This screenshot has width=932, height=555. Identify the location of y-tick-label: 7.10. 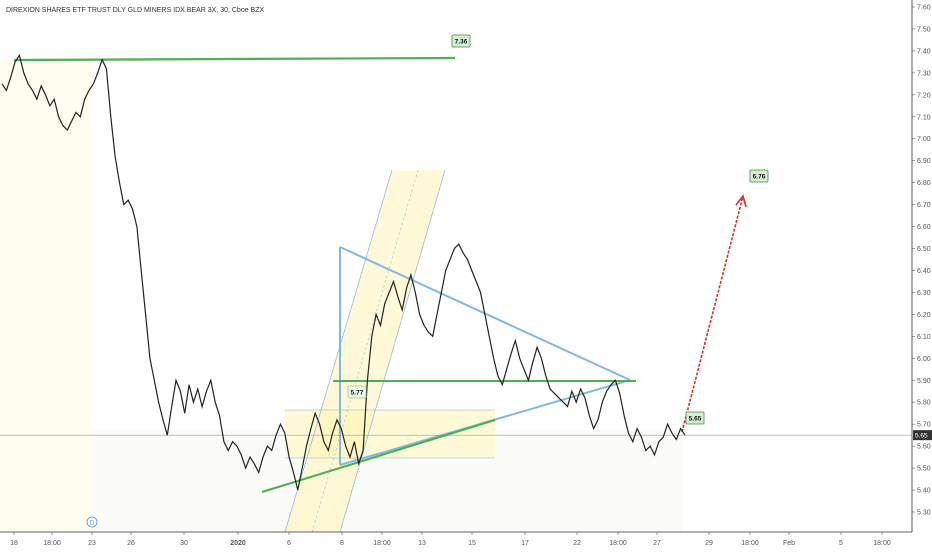
(924, 117).